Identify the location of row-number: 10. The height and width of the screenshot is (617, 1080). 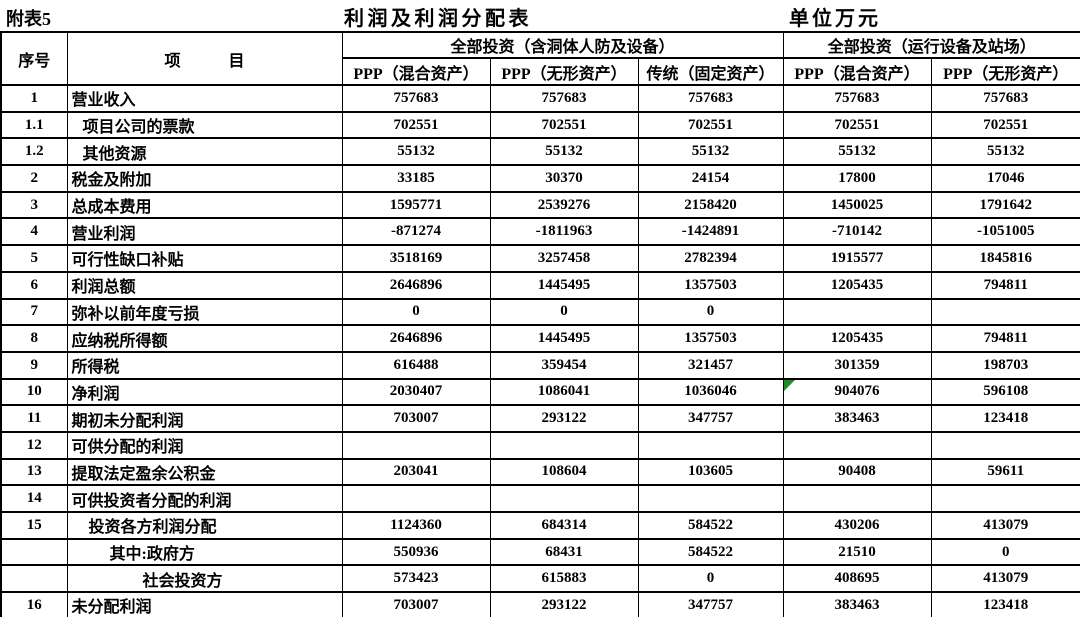
(34, 392).